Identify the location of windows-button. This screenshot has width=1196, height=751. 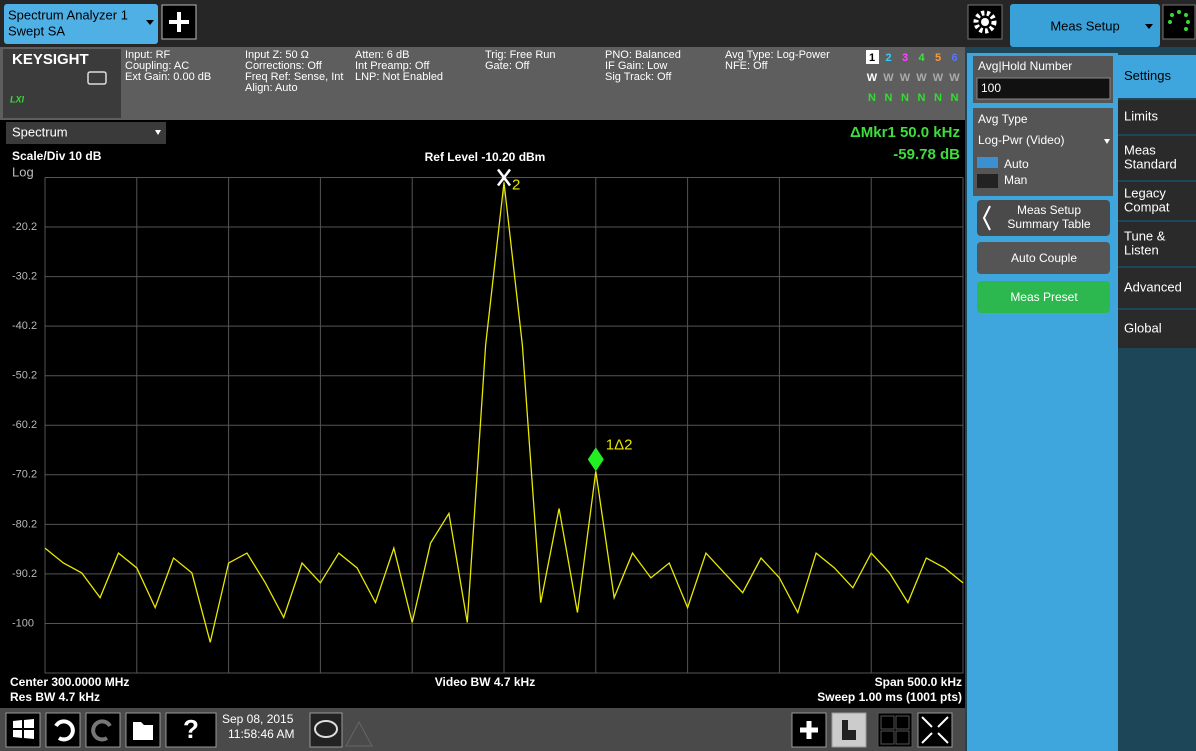
(23, 730).